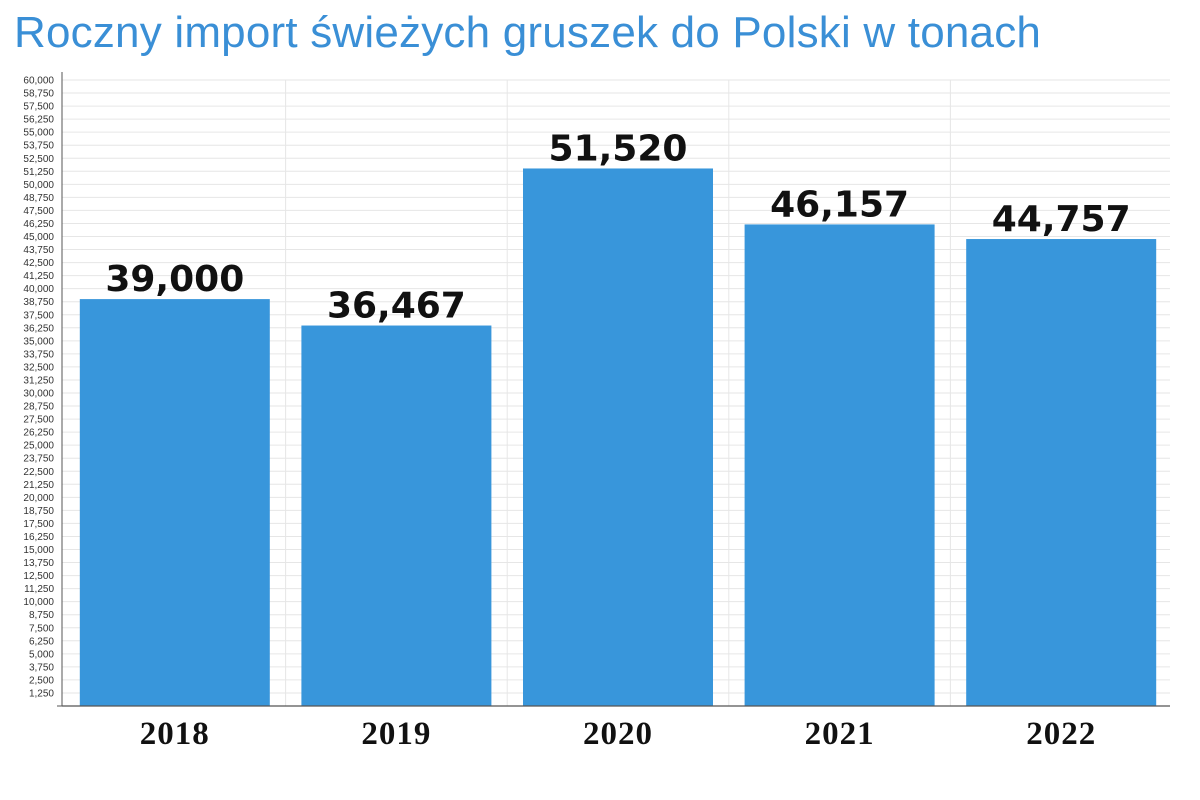 Image resolution: width=1200 pixels, height=800 pixels. What do you see at coordinates (38, 237) in the screenshot?
I see `y-tick-label: 45,000` at bounding box center [38, 237].